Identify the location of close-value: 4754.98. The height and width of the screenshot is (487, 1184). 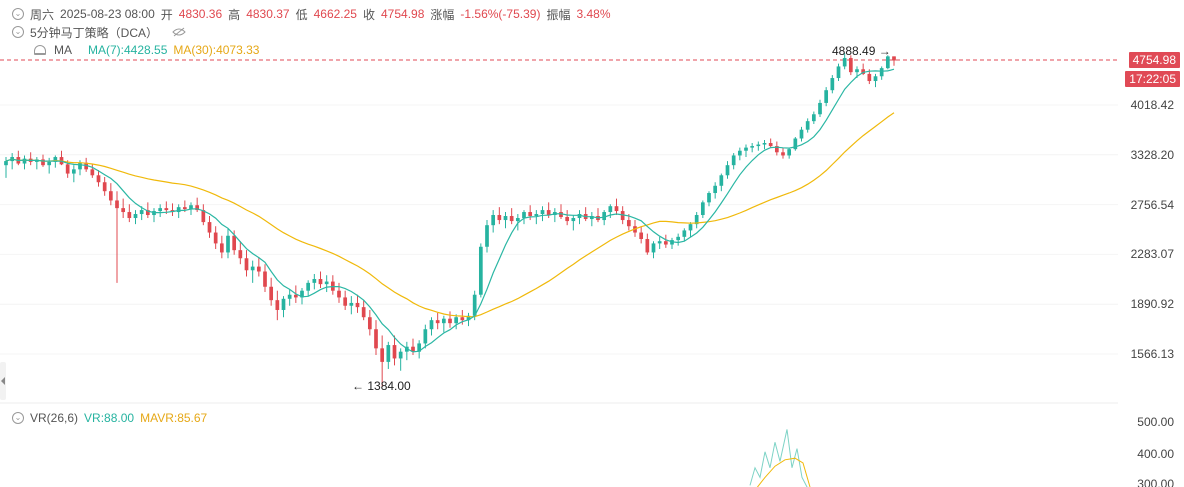
(403, 14).